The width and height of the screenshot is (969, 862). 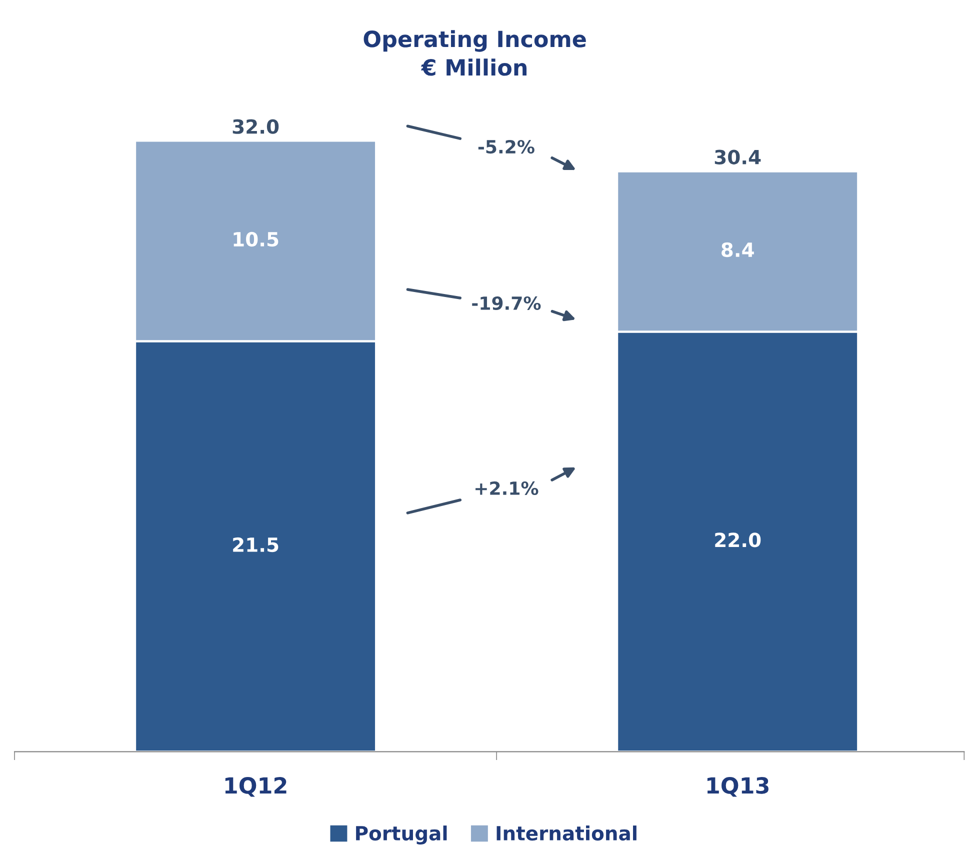 I want to click on x-tick-label: 1Q12, so click(x=255, y=787).